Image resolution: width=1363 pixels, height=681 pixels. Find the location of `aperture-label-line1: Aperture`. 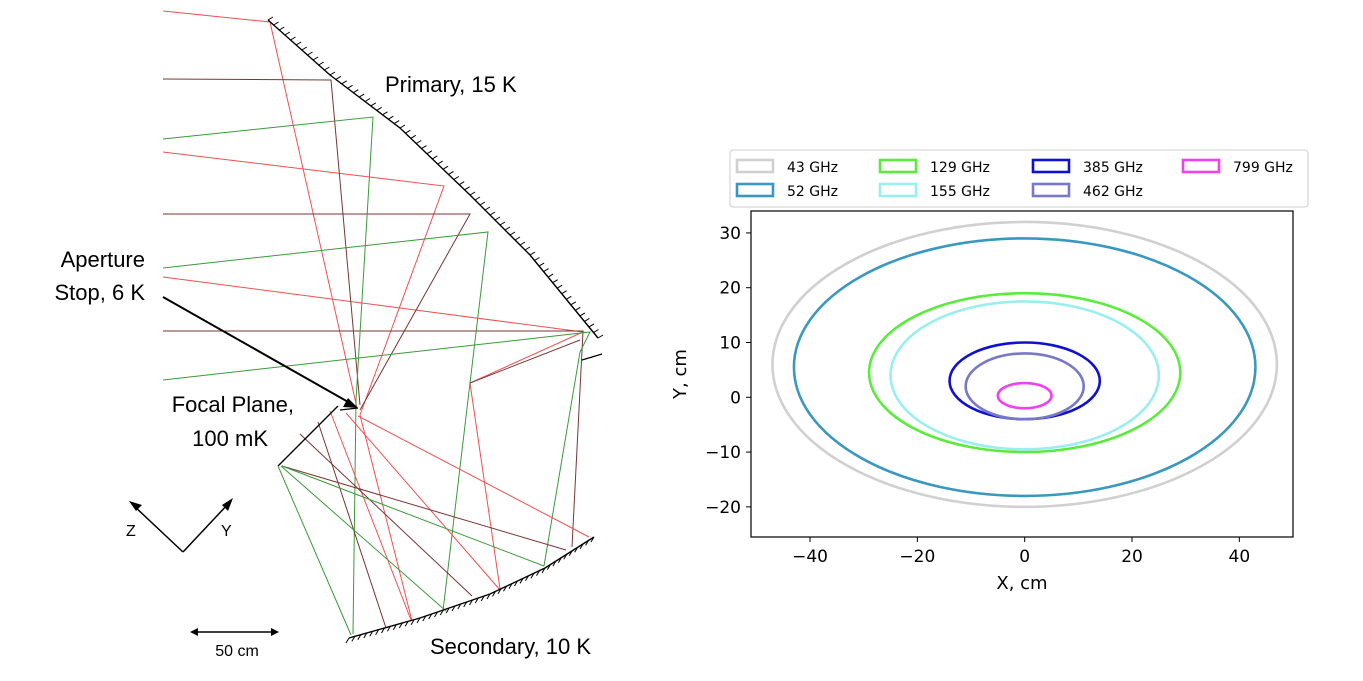

aperture-label-line1: Aperture is located at coordinates (103, 259).